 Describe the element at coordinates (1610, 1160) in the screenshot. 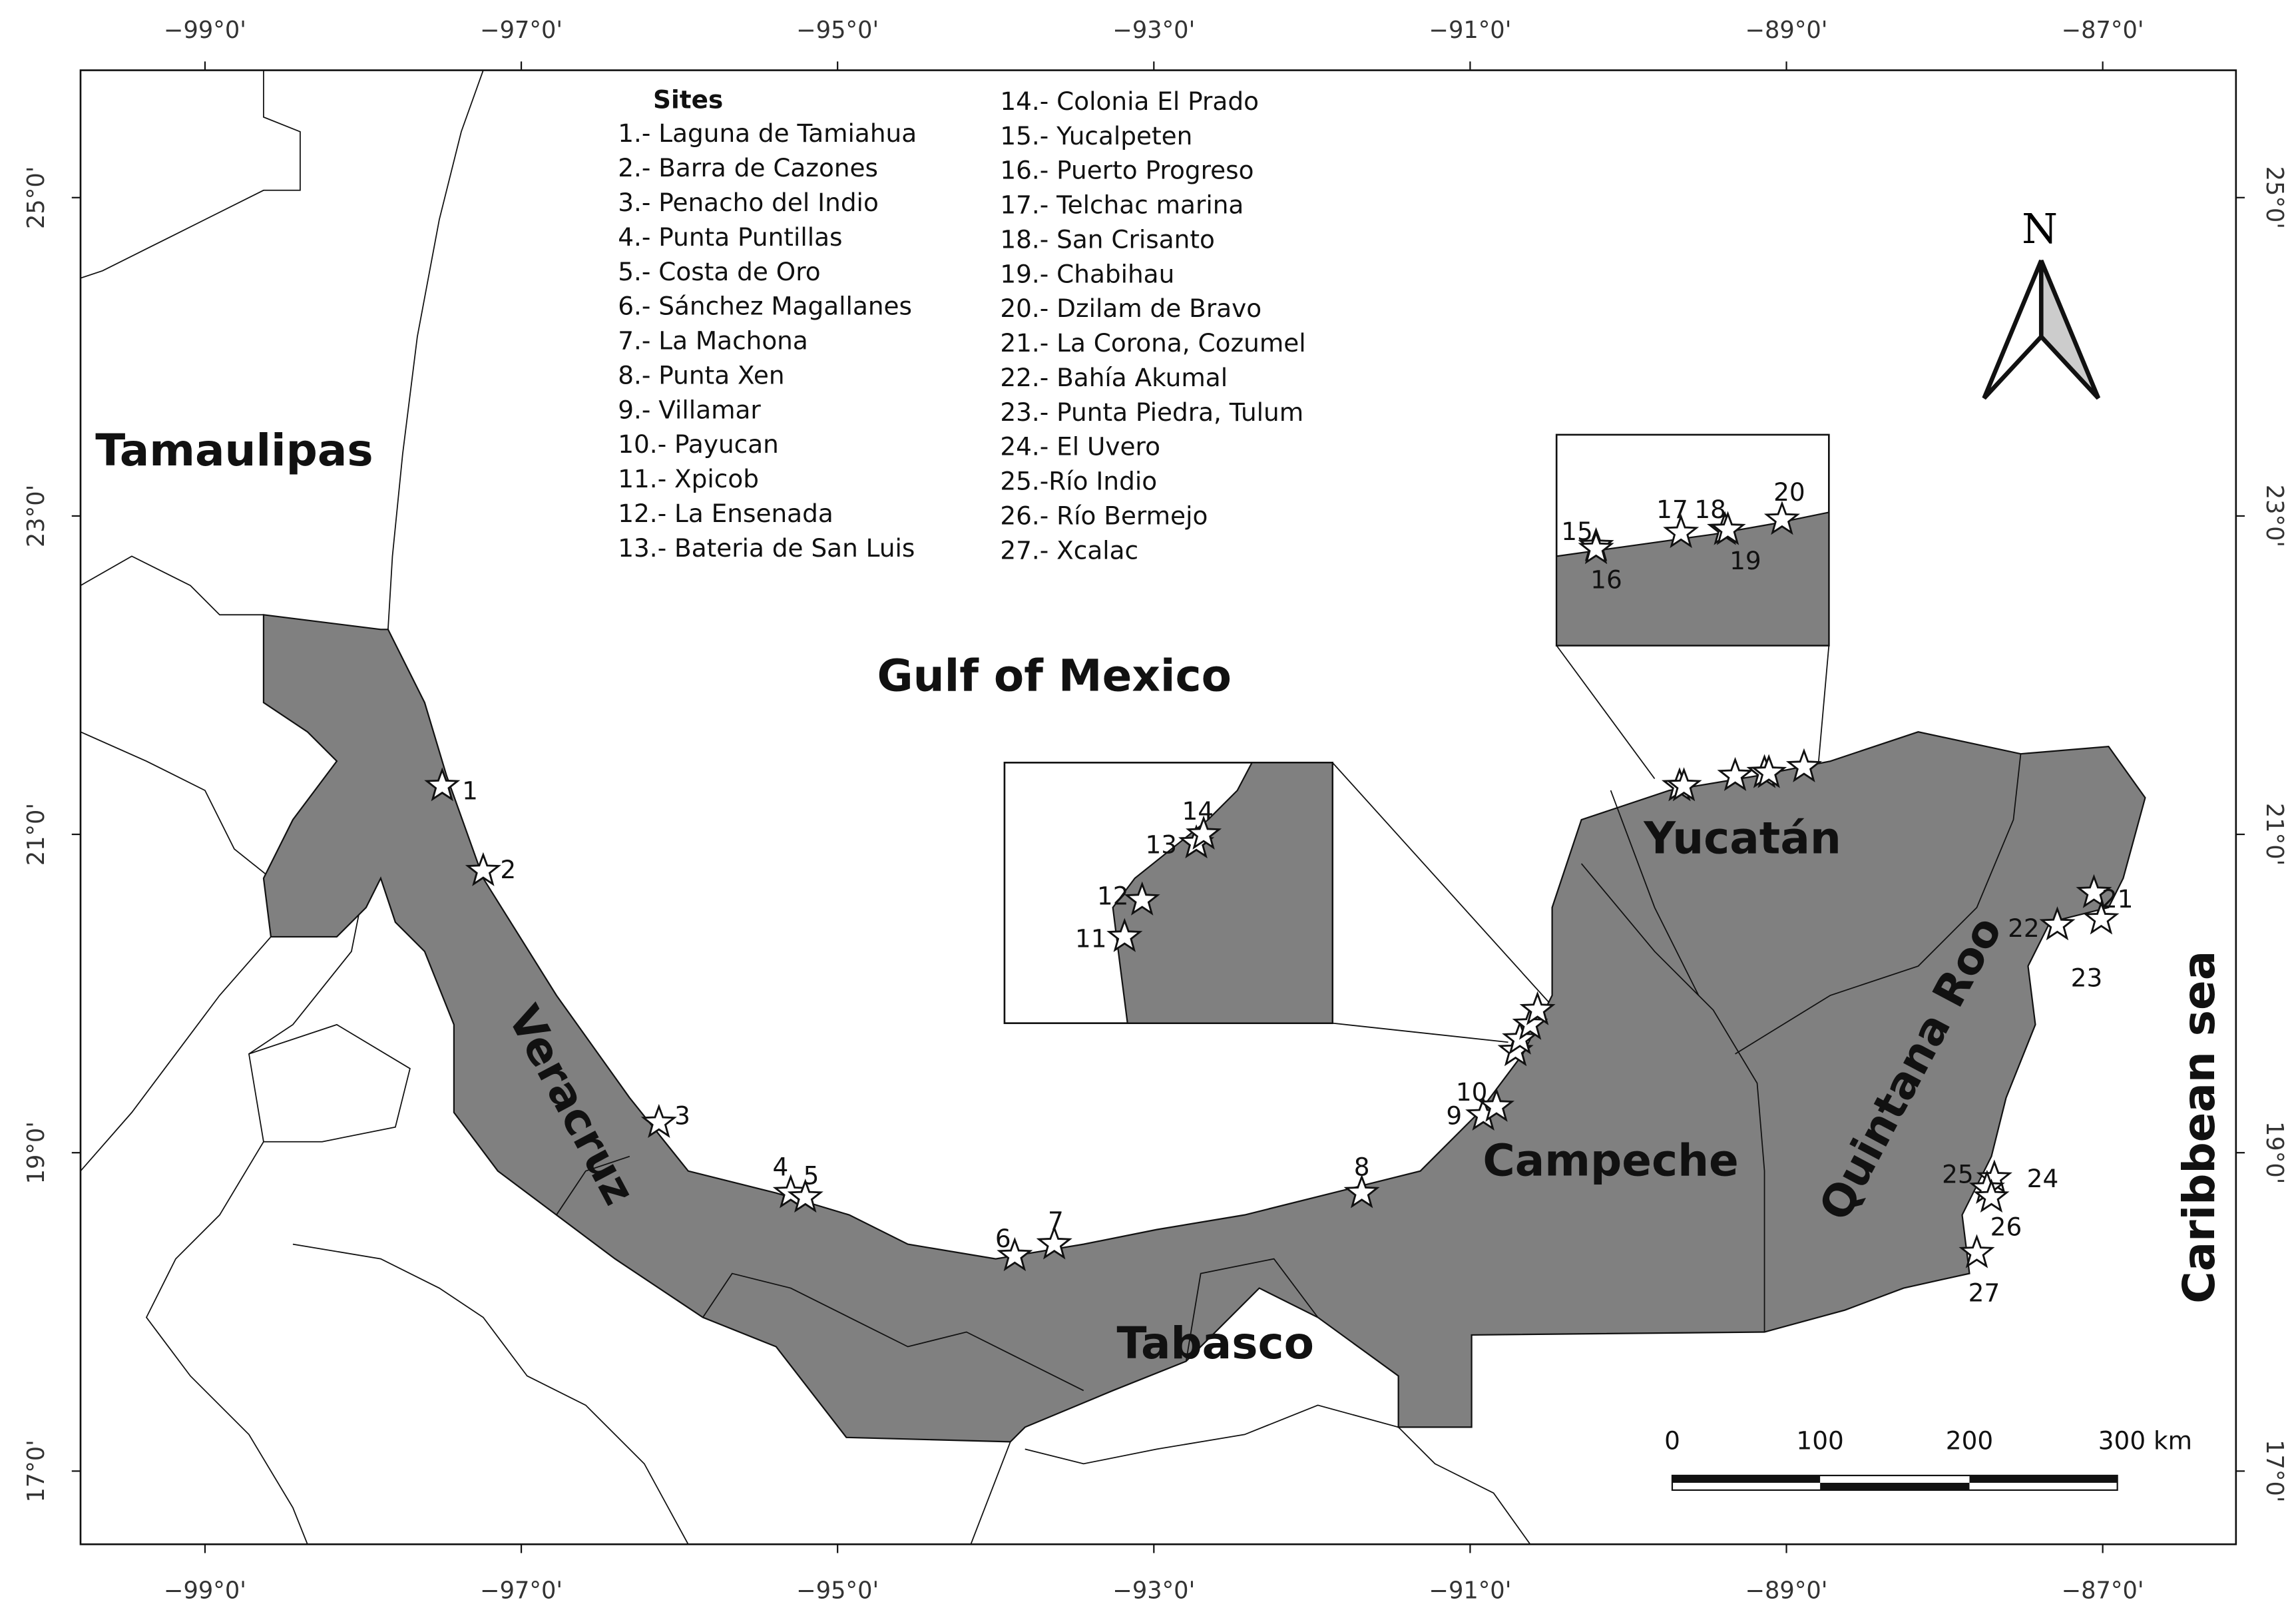

I see `region-label: Campeche` at that location.